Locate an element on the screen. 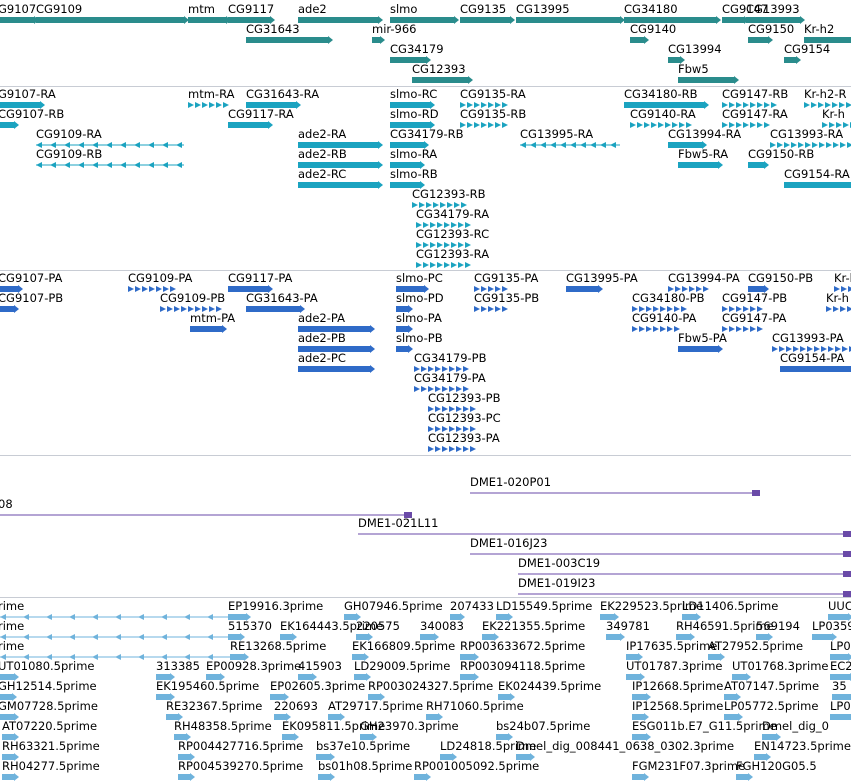  est-label: RH04277.5prime is located at coordinates (51, 766).